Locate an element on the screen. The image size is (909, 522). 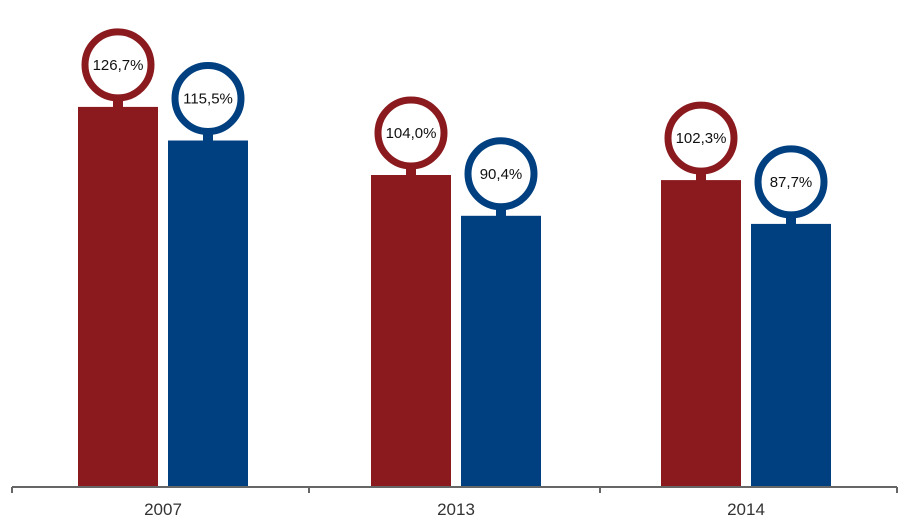
x-axis-ticks is located at coordinates (454, 490).